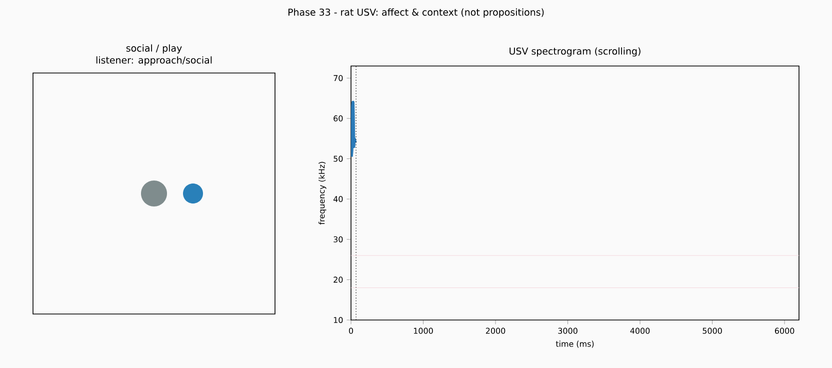 This screenshot has height=368, width=832. Describe the element at coordinates (154, 61) in the screenshot. I see `text: listener: approach/social` at that location.